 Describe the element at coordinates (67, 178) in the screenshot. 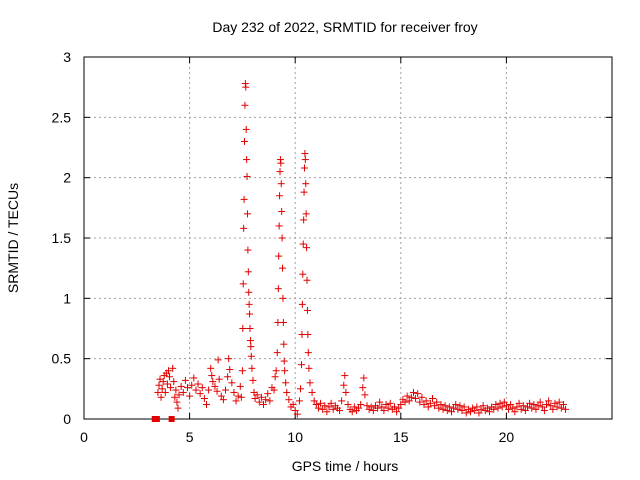

I see `y-tick-label: 2` at that location.